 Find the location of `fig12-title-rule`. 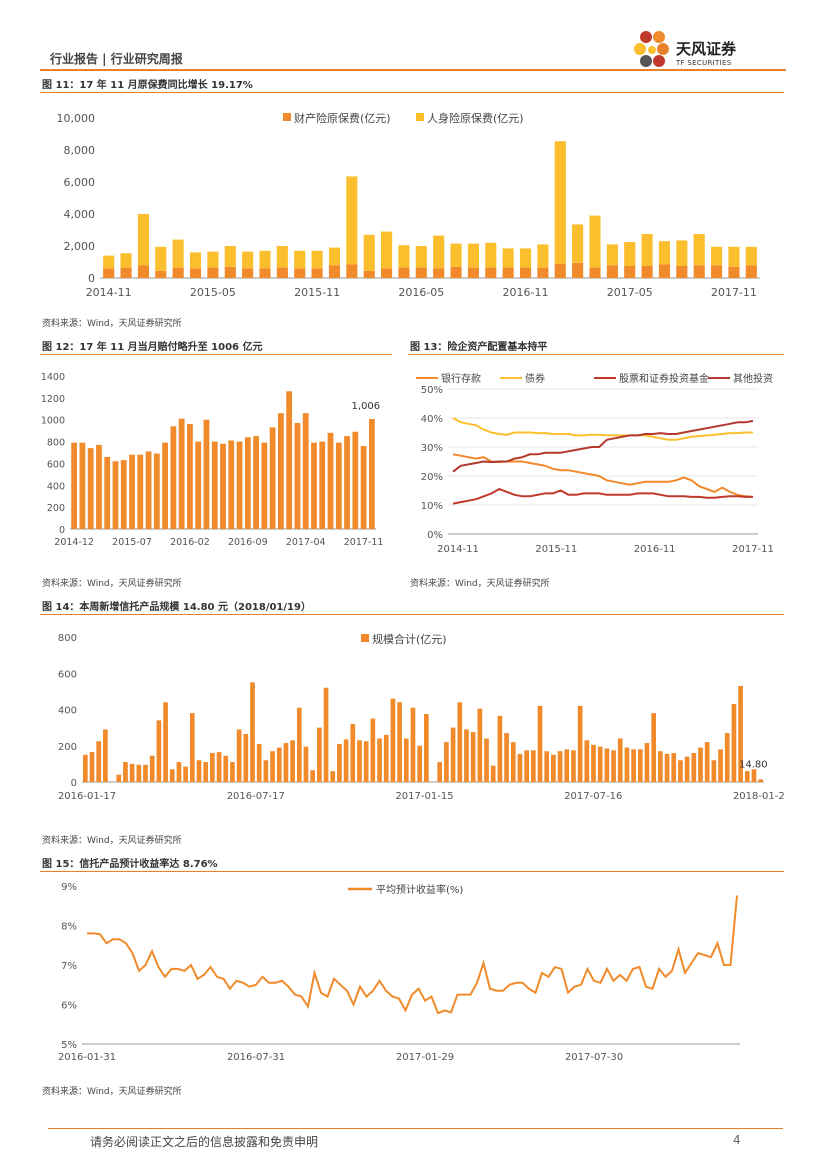

fig12-title-rule is located at coordinates (216, 354).